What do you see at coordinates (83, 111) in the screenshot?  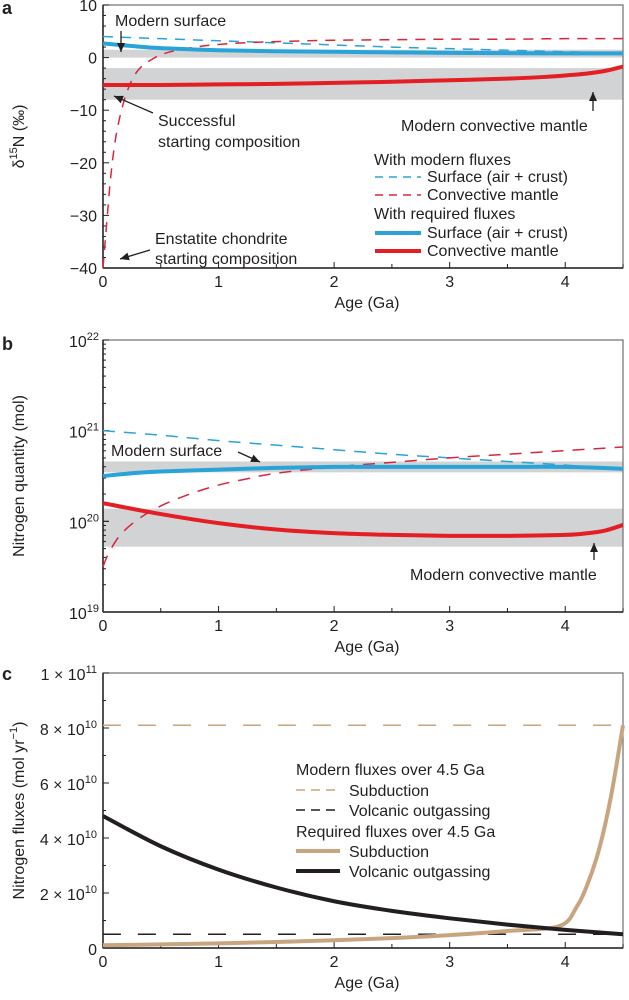 I see `y-tick-label: −10` at bounding box center [83, 111].